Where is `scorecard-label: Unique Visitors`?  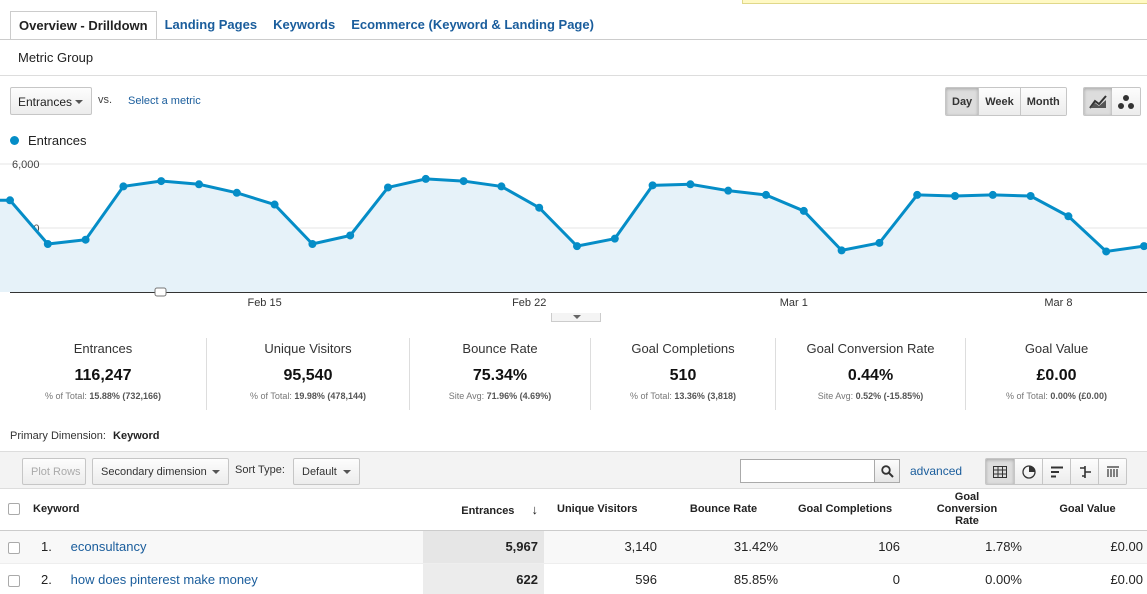
scorecard-label: Unique Visitors is located at coordinates (308, 348).